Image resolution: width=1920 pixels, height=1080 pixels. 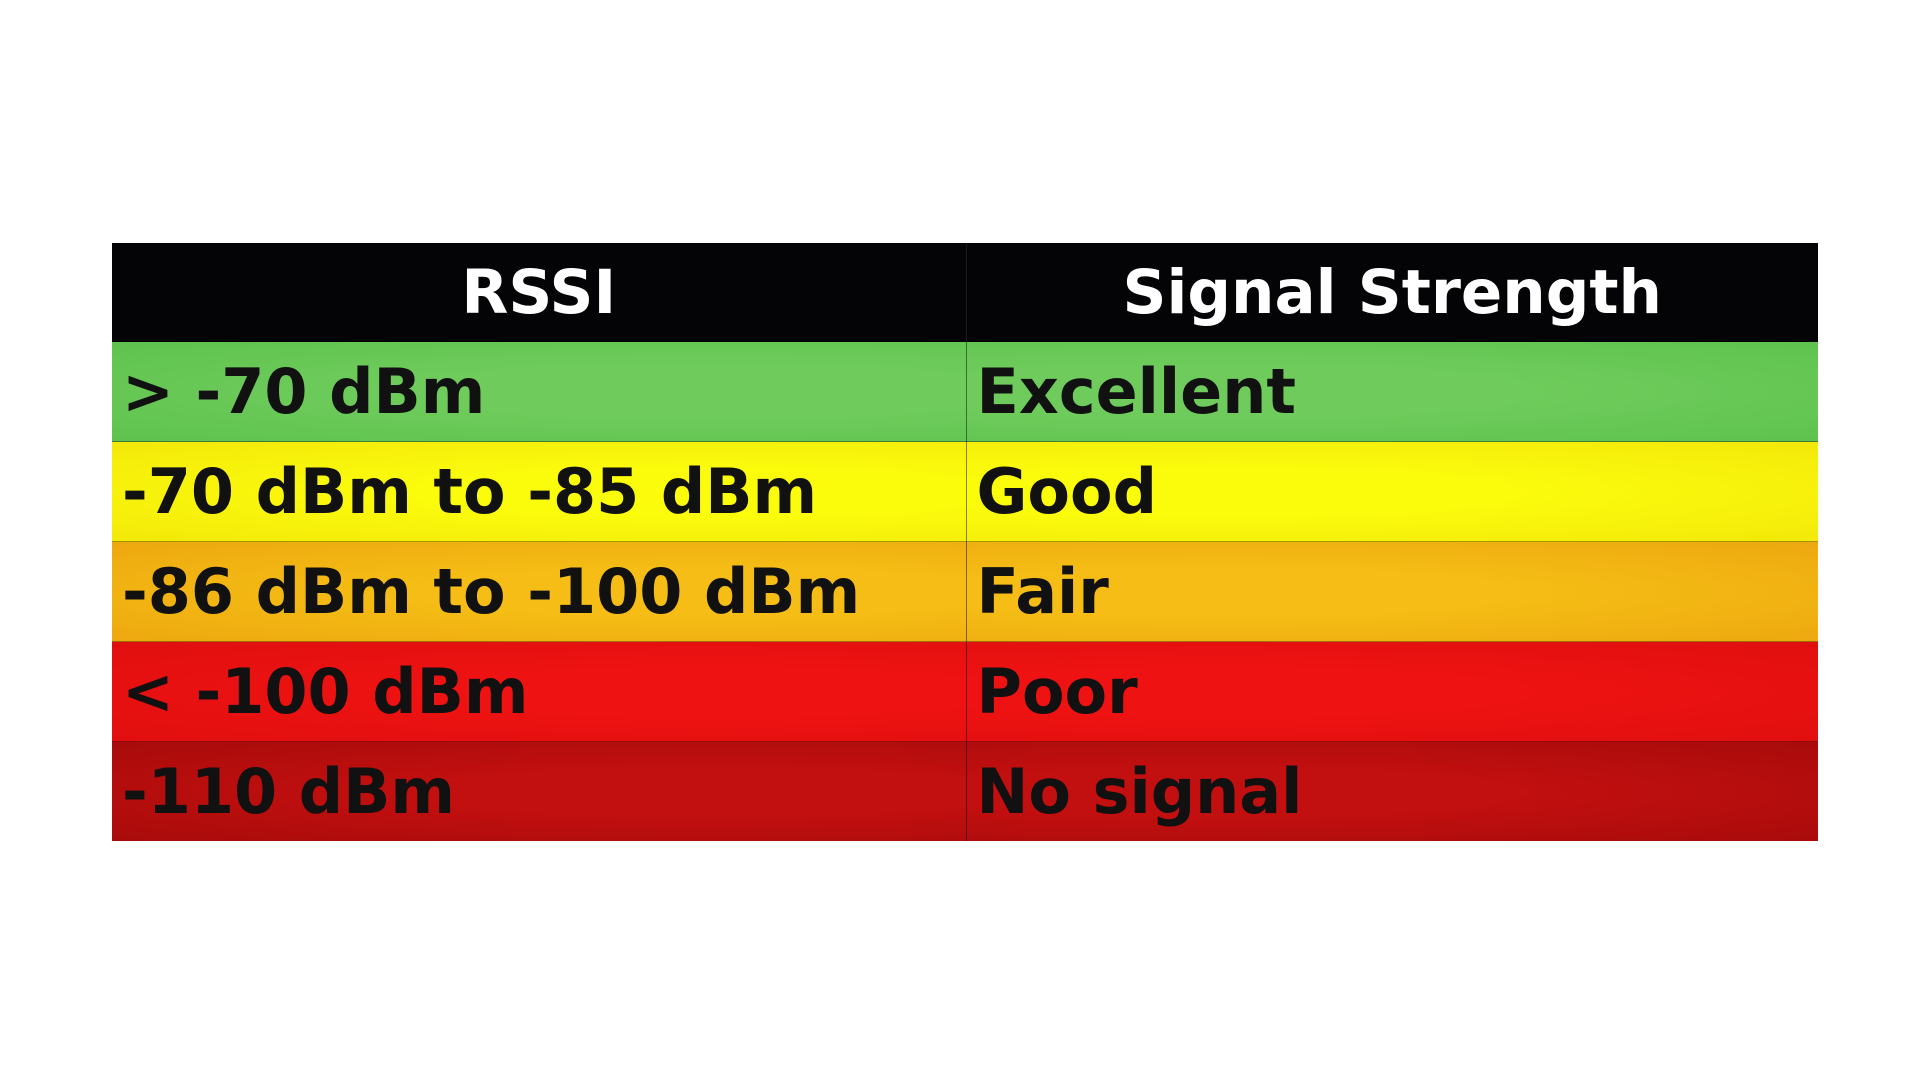 I want to click on rssi-cell: < -100 dBm, so click(x=539, y=691).